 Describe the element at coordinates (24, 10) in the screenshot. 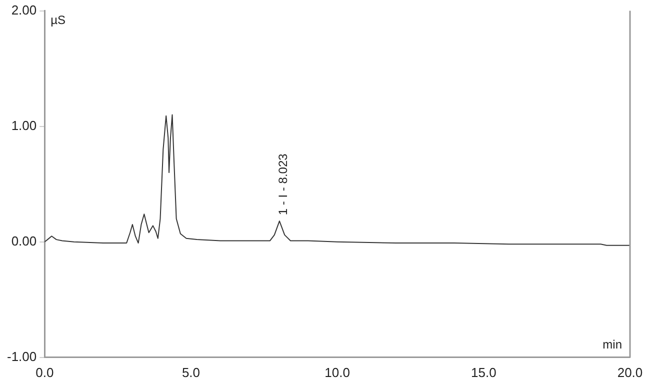

I see `y-tick-label: 2.00` at that location.